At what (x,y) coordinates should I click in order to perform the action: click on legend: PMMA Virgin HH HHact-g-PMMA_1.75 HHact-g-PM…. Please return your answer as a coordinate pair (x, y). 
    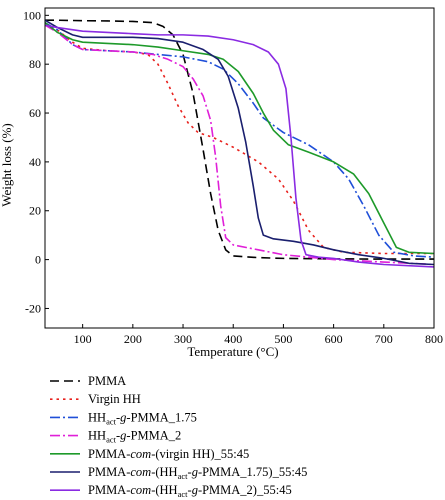
    Looking at the image, I should click on (178, 436).